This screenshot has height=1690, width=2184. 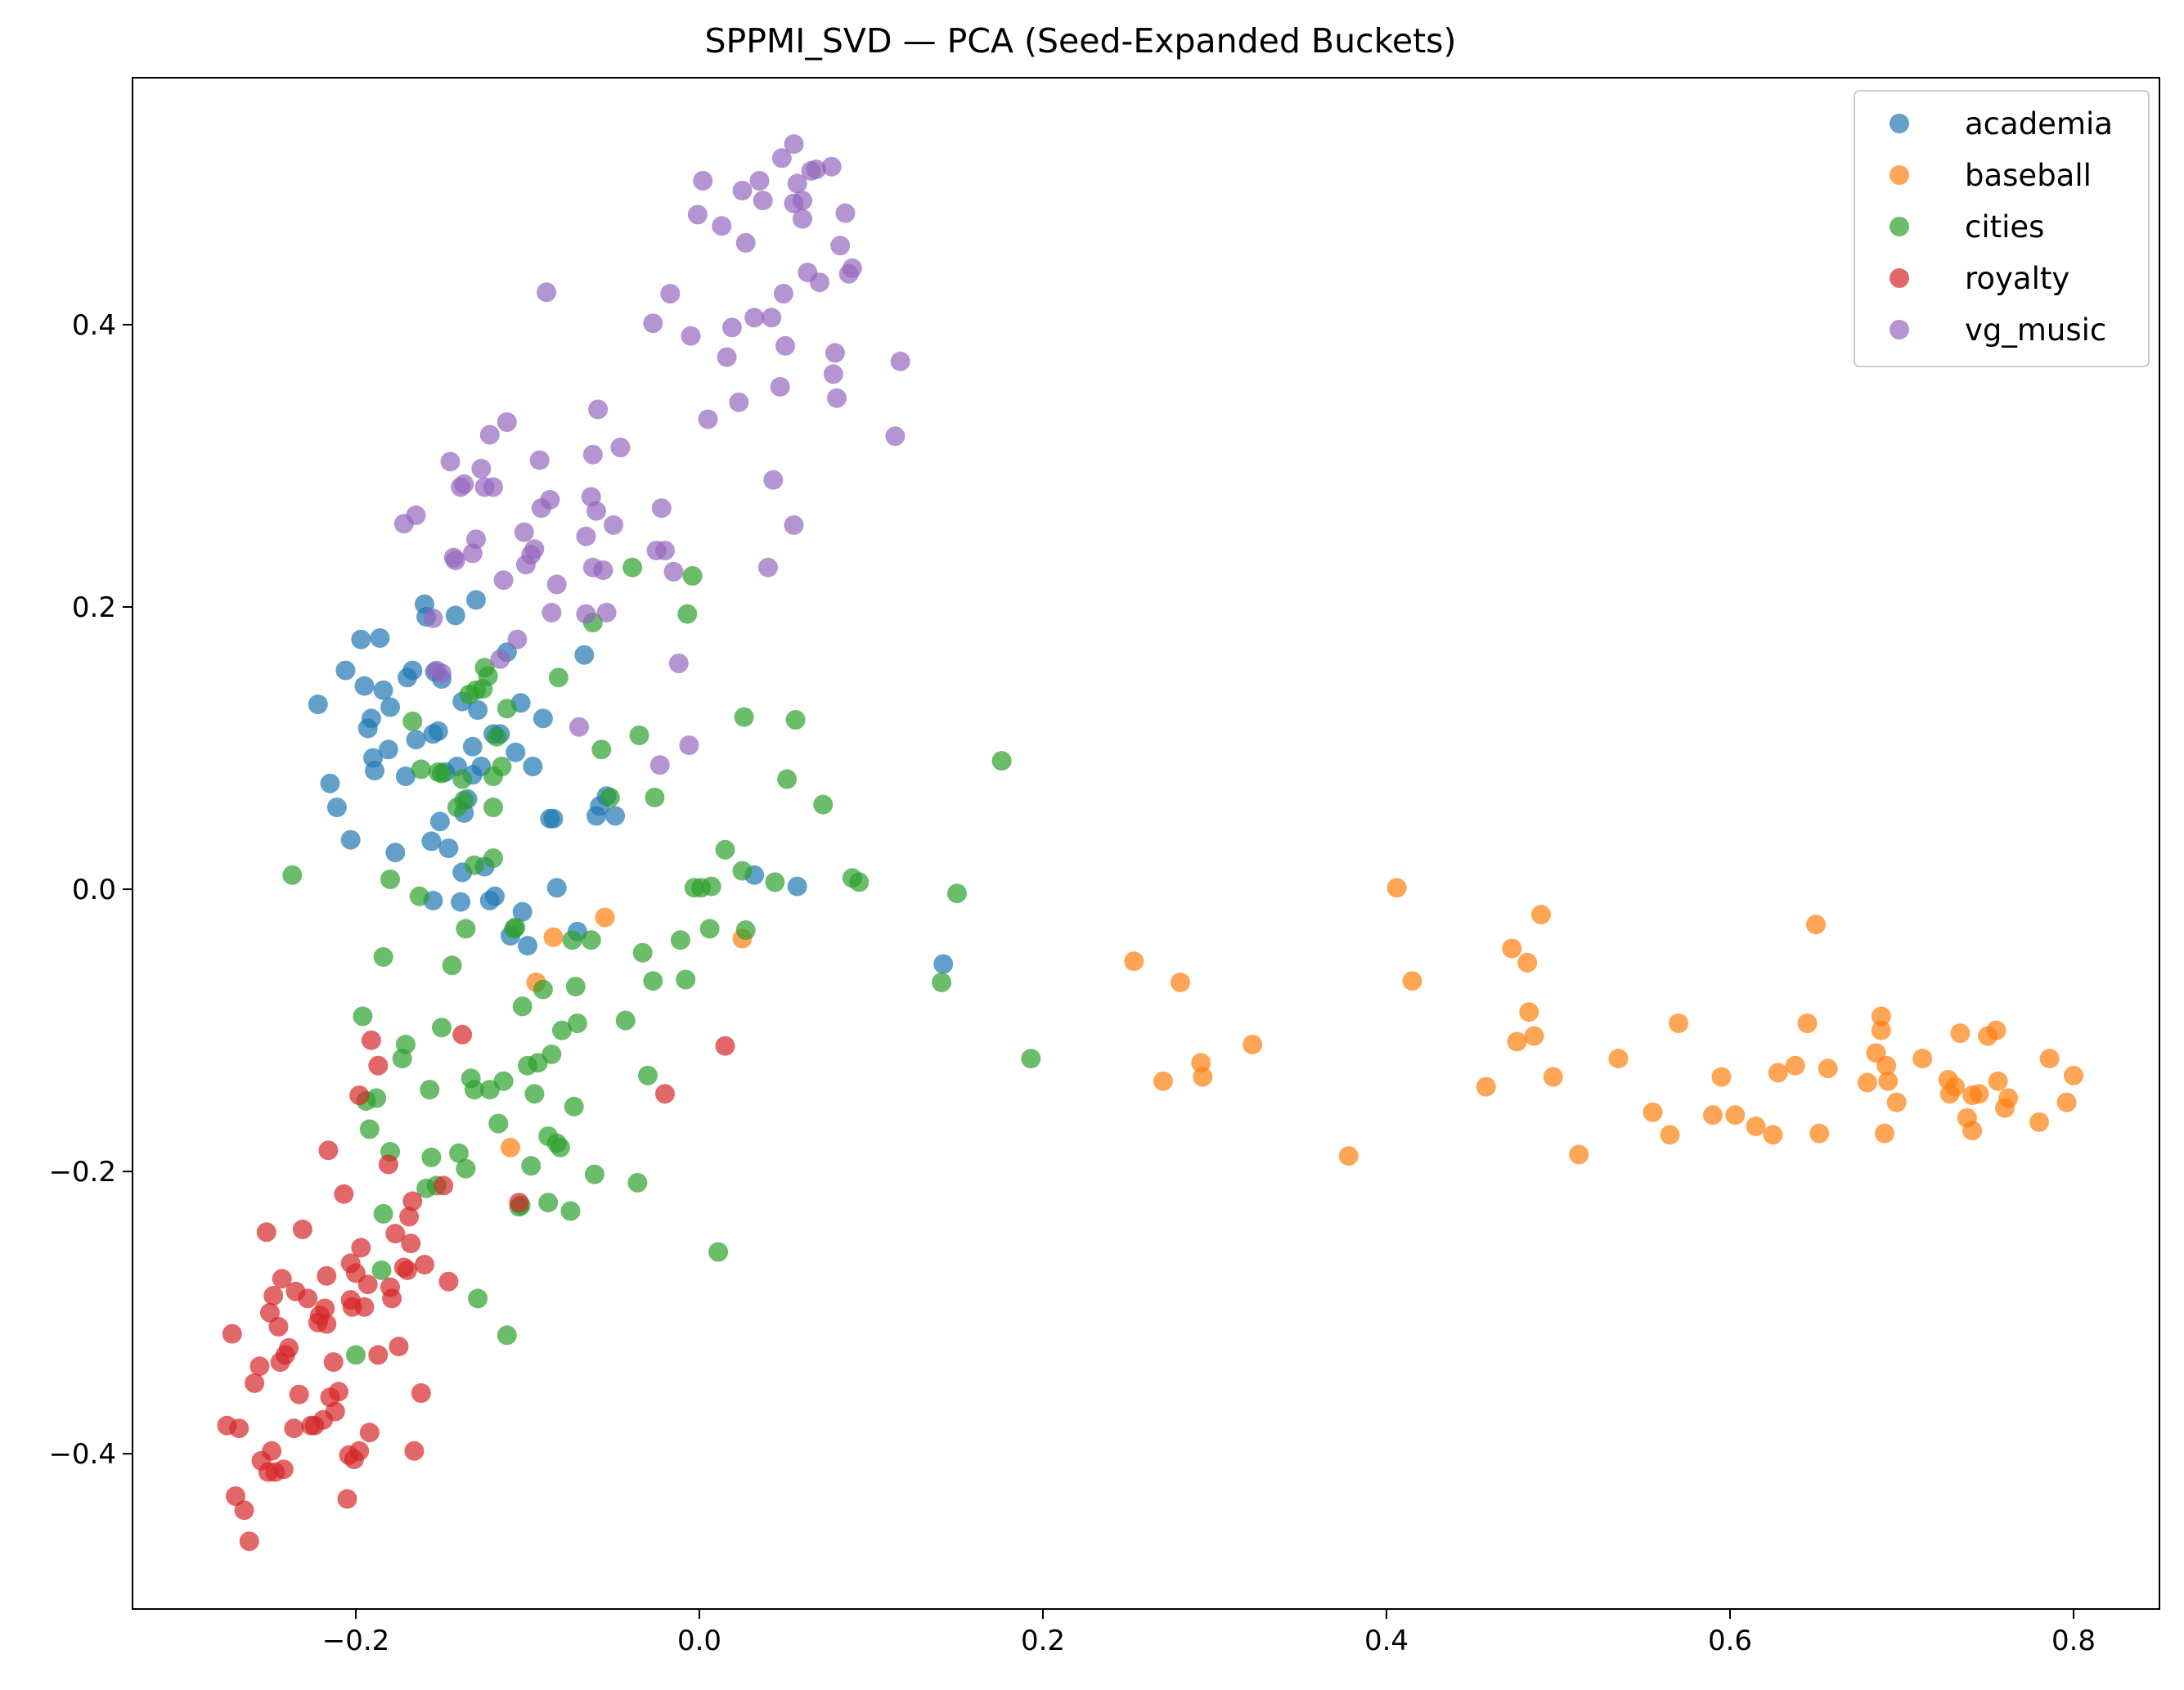 What do you see at coordinates (699, 1641) in the screenshot?
I see `x-tick-label: 0.0` at bounding box center [699, 1641].